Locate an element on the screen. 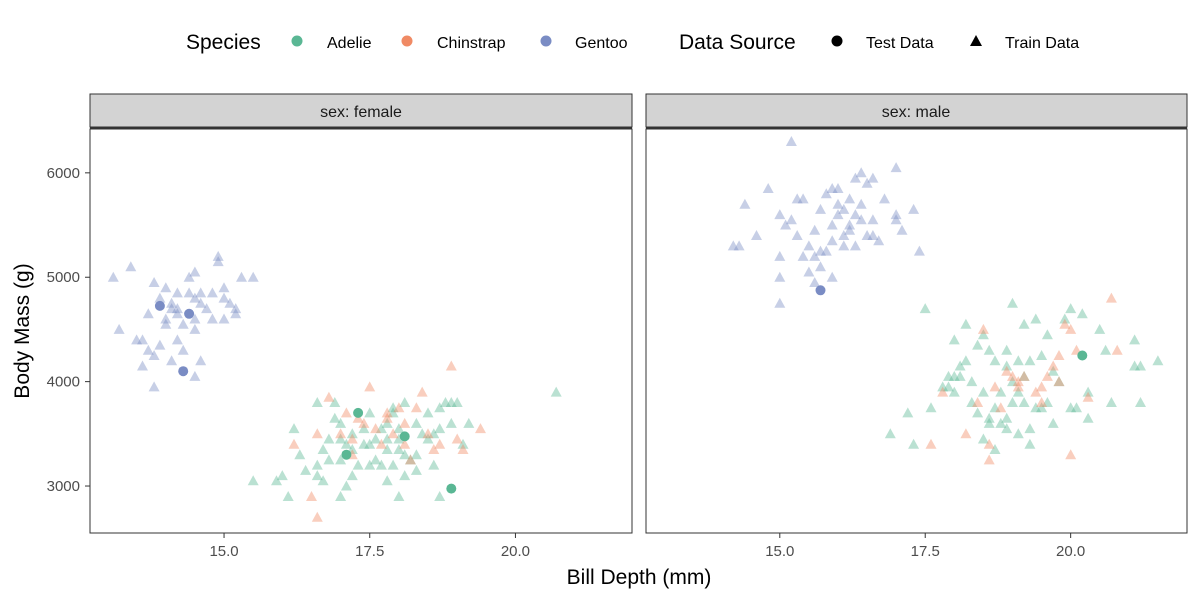 The width and height of the screenshot is (1200, 600). x-tick-label: 20.0 is located at coordinates (515, 551).